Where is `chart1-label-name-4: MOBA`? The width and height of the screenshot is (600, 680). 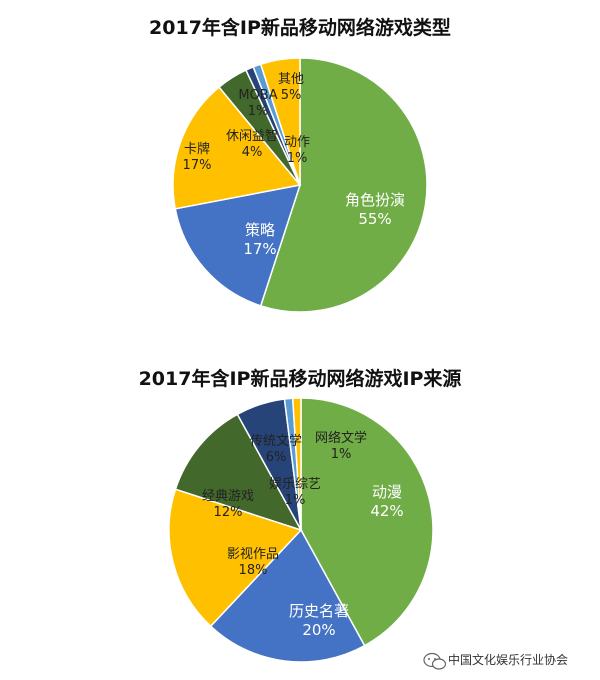
chart1-label-name-4: MOBA is located at coordinates (257, 95).